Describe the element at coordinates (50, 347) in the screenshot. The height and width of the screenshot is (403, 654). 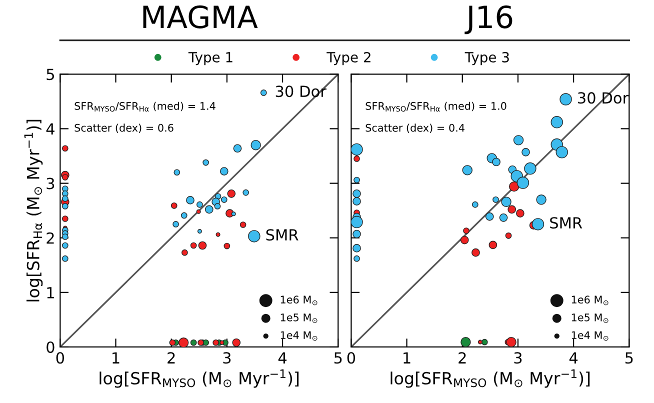
I see `y-tick-label: 0` at that location.